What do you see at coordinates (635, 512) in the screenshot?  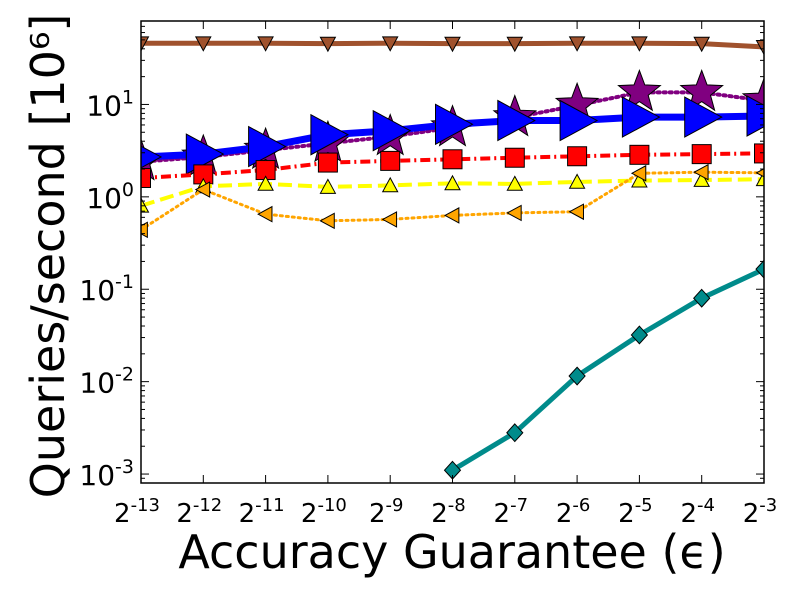 I see `x-tick-label: 2-5` at bounding box center [635, 512].